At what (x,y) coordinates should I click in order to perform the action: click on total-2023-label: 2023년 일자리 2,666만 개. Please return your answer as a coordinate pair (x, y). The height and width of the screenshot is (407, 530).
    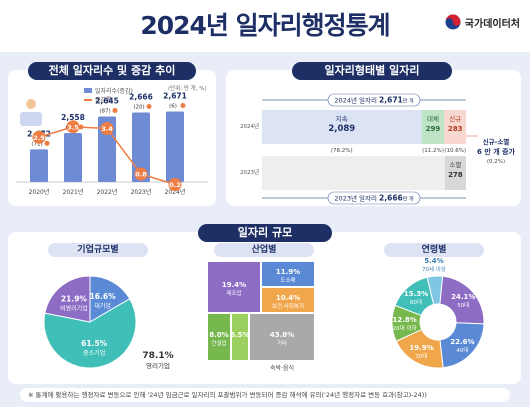
    Looking at the image, I should click on (374, 198).